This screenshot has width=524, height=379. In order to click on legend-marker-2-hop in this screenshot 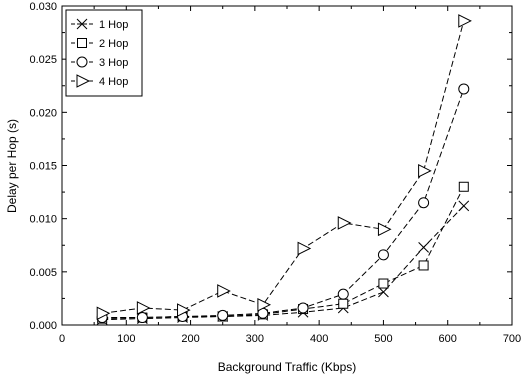, I will do `click(82, 43)`.